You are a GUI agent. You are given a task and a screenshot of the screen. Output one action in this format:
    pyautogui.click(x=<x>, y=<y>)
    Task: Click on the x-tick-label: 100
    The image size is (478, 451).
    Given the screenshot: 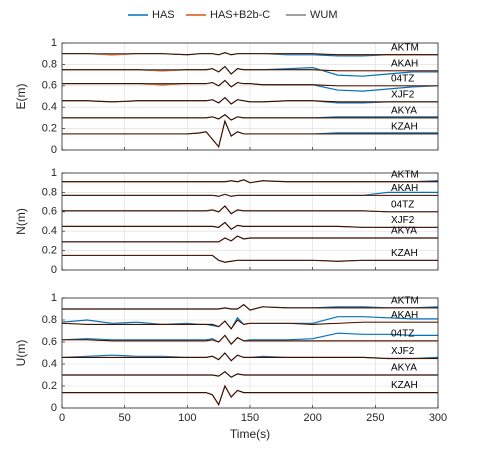 What is the action you would take?
    pyautogui.click(x=187, y=418)
    